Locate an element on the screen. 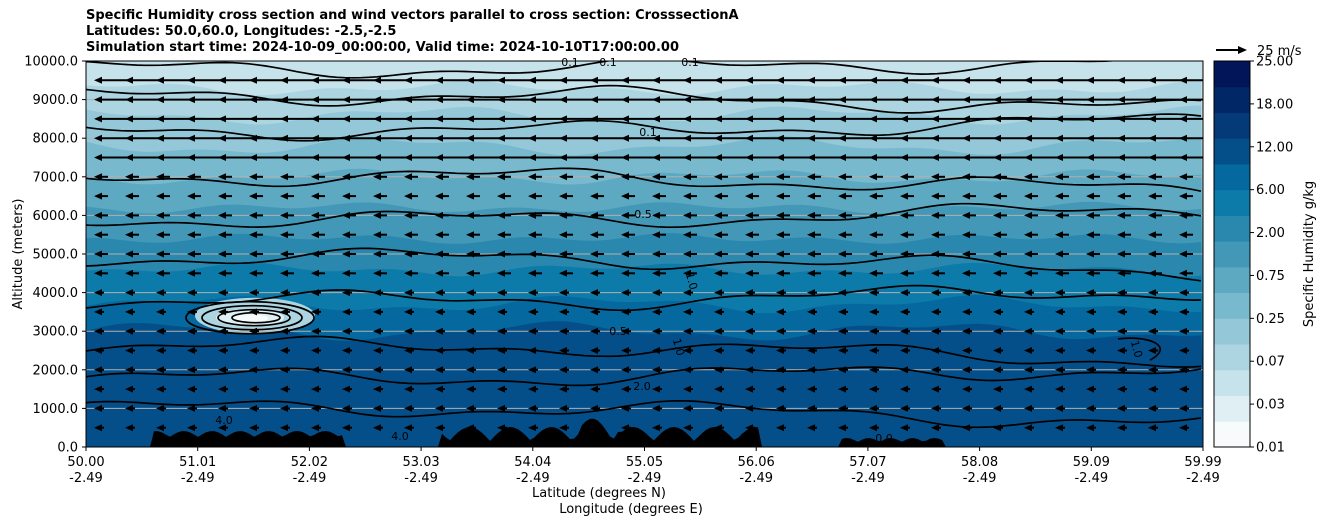 Image resolution: width=1326 pixels, height=526 pixels. y-tick-label: 0.0 is located at coordinates (67, 448).